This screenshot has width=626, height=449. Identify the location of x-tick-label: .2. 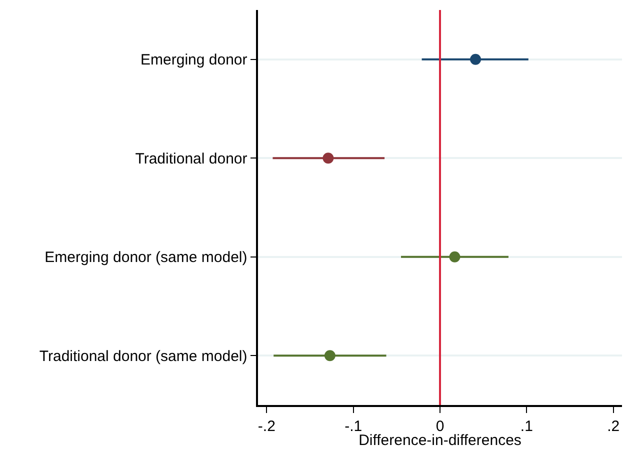
(613, 426).